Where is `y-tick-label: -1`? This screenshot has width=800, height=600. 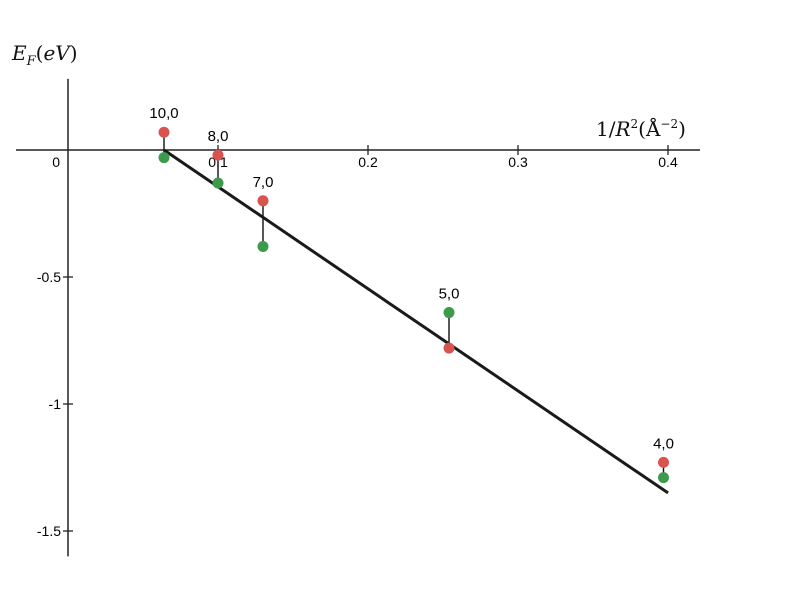
y-tick-label: -1 is located at coordinates (55, 404).